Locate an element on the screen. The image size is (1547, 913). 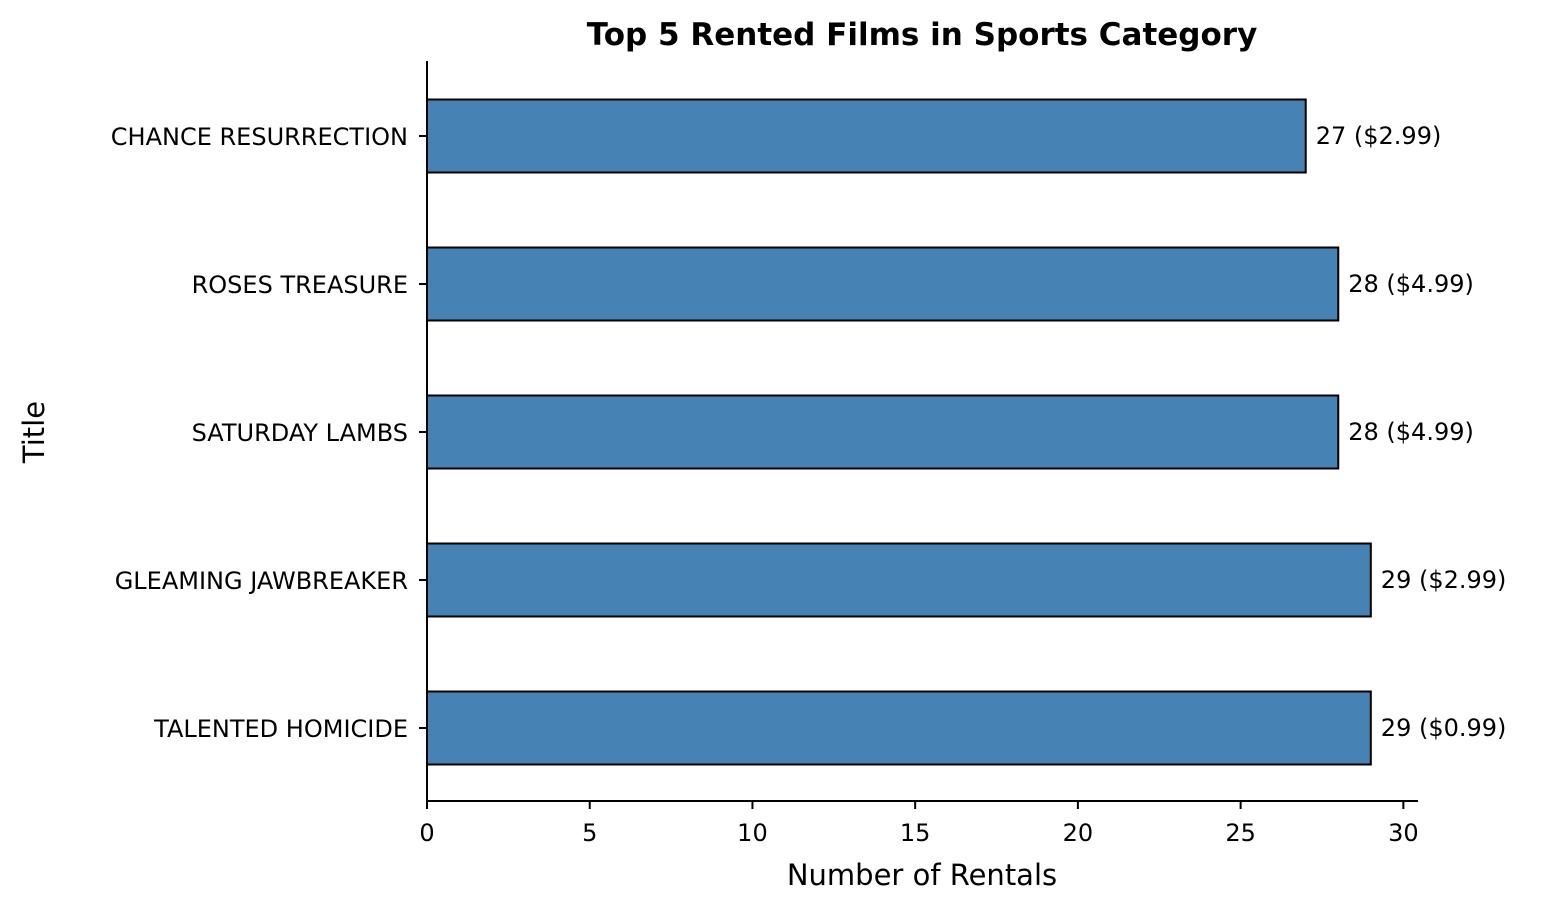
y-tick-label: ROSES TREASURE is located at coordinates (300, 285).